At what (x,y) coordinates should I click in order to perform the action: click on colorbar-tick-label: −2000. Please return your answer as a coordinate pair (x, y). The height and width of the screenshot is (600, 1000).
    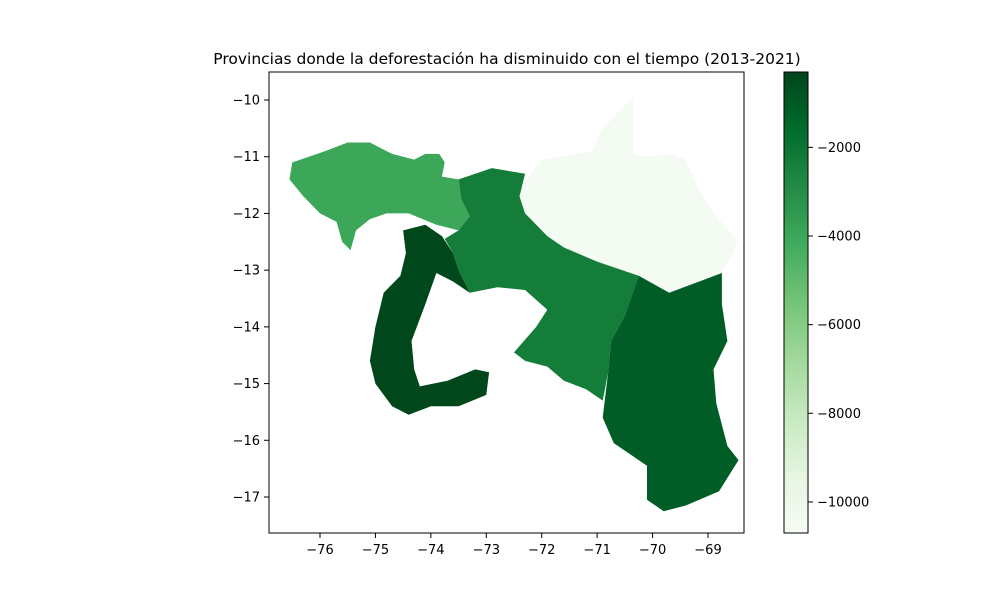
    Looking at the image, I should click on (839, 148).